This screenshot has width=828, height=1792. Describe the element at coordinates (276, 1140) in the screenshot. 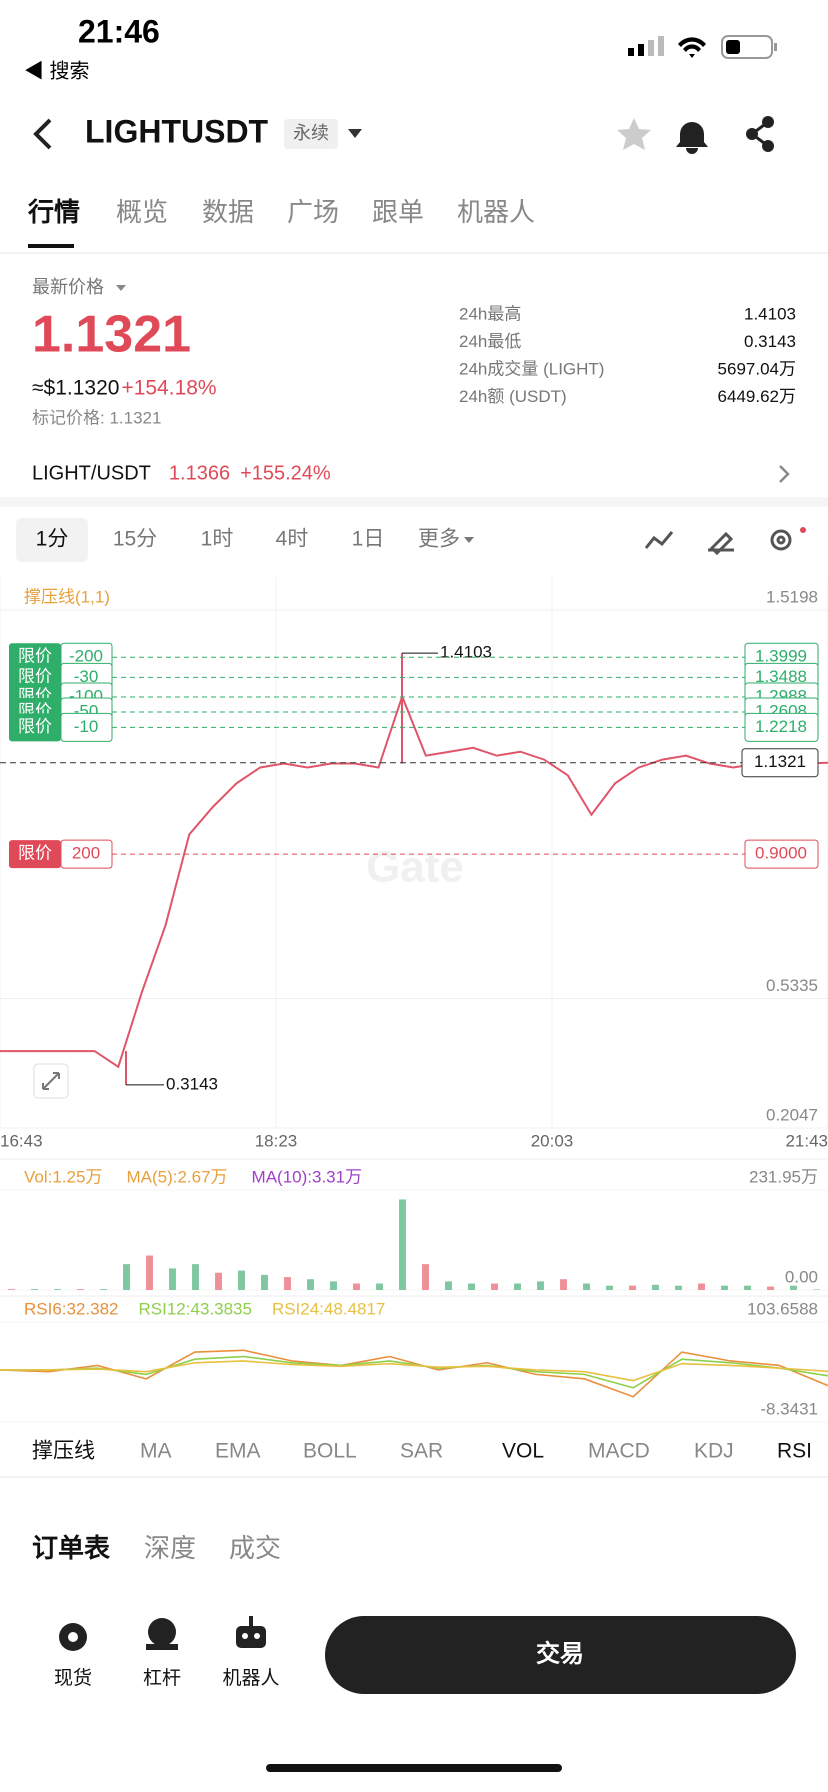

I see `x-tick-label: 18:23` at that location.